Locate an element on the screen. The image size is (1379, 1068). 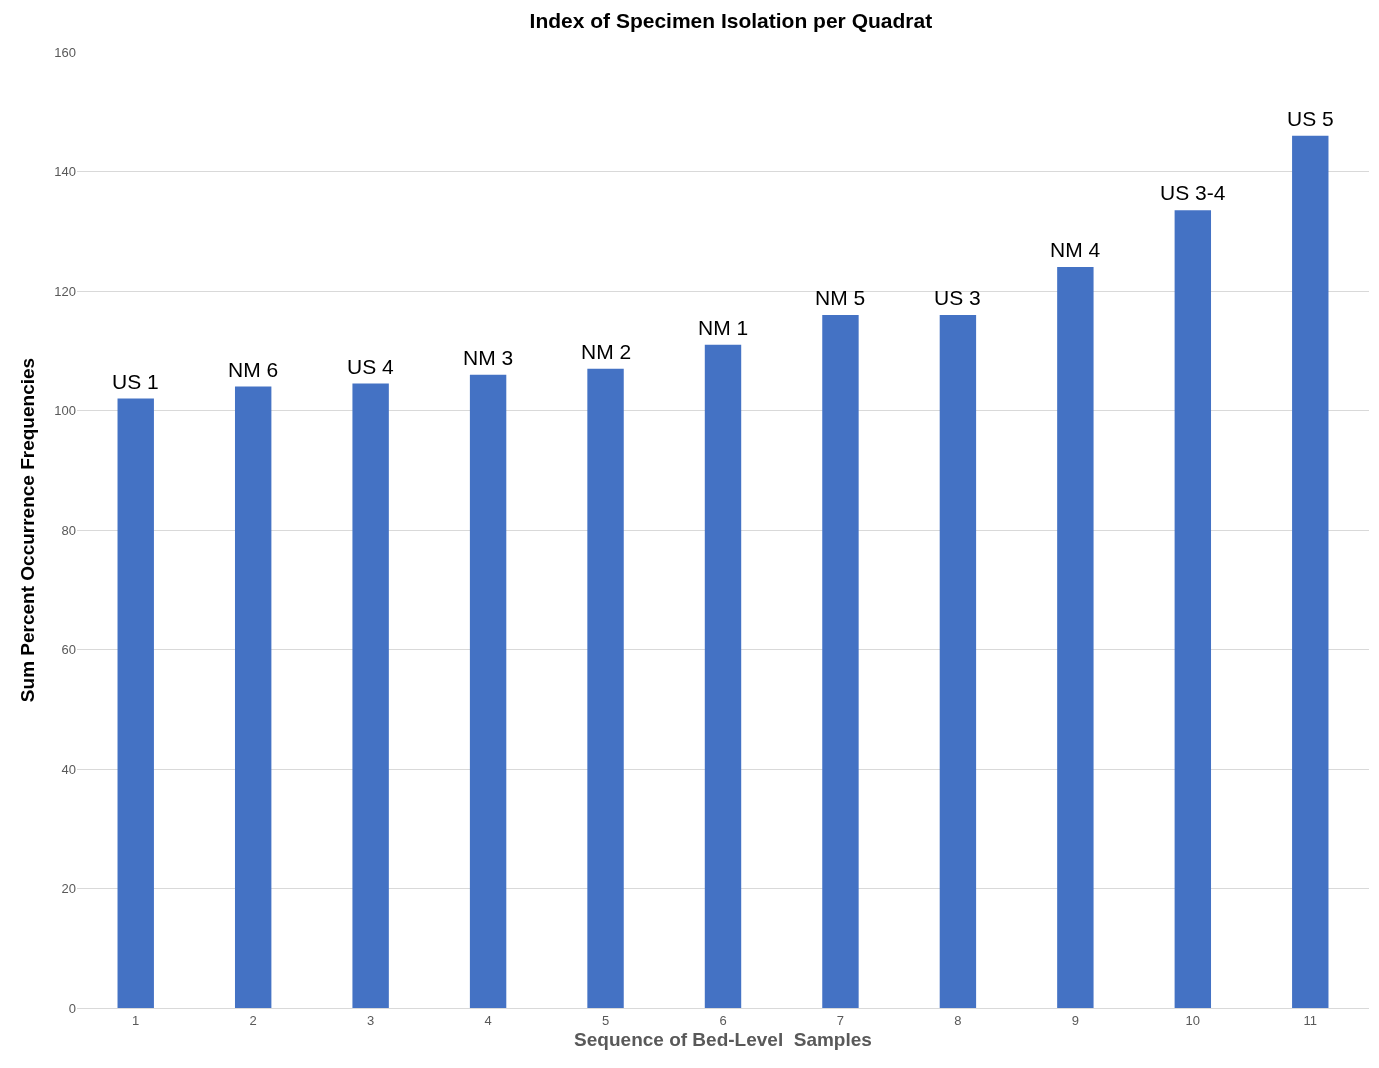
y-tick-label: 120 is located at coordinates (65, 291).